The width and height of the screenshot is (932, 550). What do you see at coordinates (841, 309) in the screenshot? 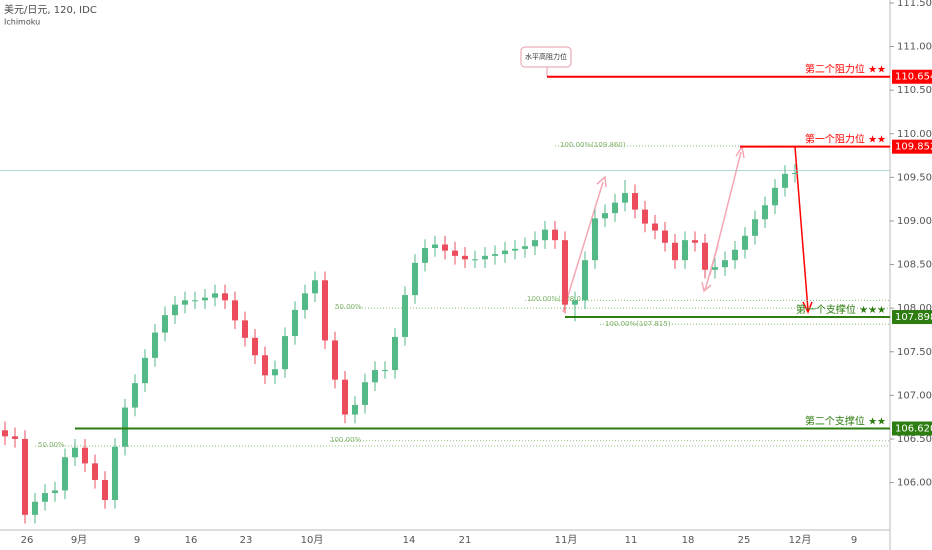
I see `level-label: 第一个支撑位 ★★★` at bounding box center [841, 309].